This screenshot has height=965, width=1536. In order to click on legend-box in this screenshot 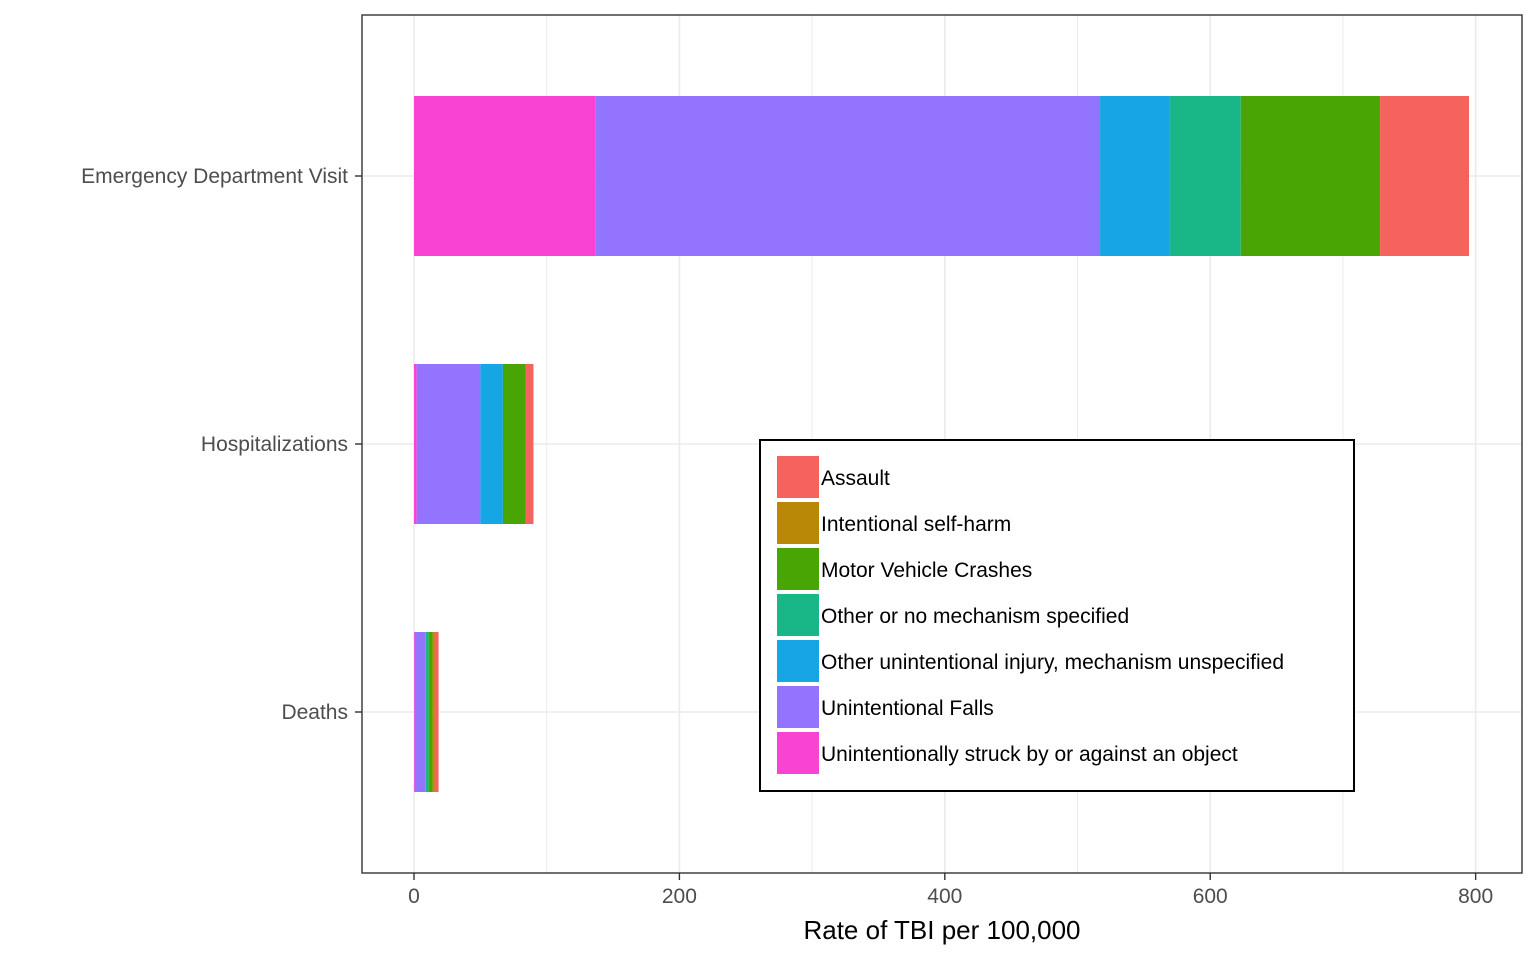, I will do `click(1057, 615)`.